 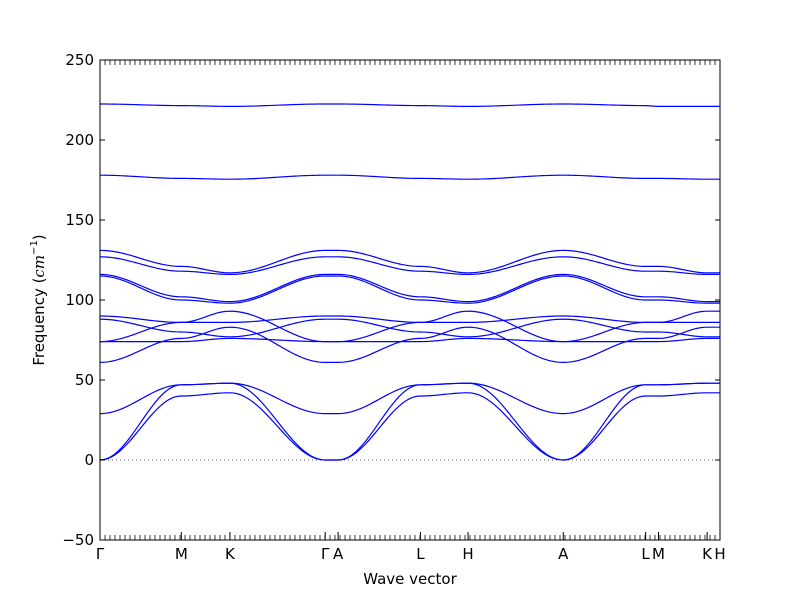 What do you see at coordinates (89, 460) in the screenshot?
I see `y-tick-label: 0` at bounding box center [89, 460].